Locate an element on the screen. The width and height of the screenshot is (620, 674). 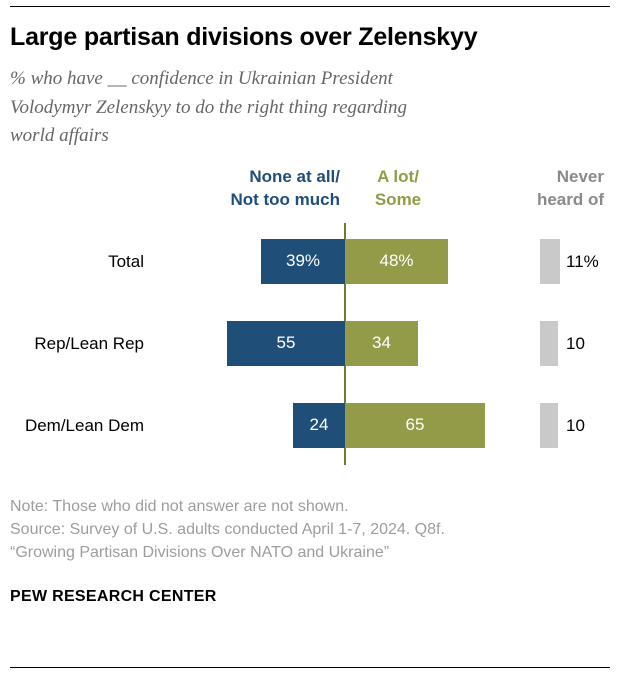
row-label: Rep/Lean Rep is located at coordinates (89, 343).